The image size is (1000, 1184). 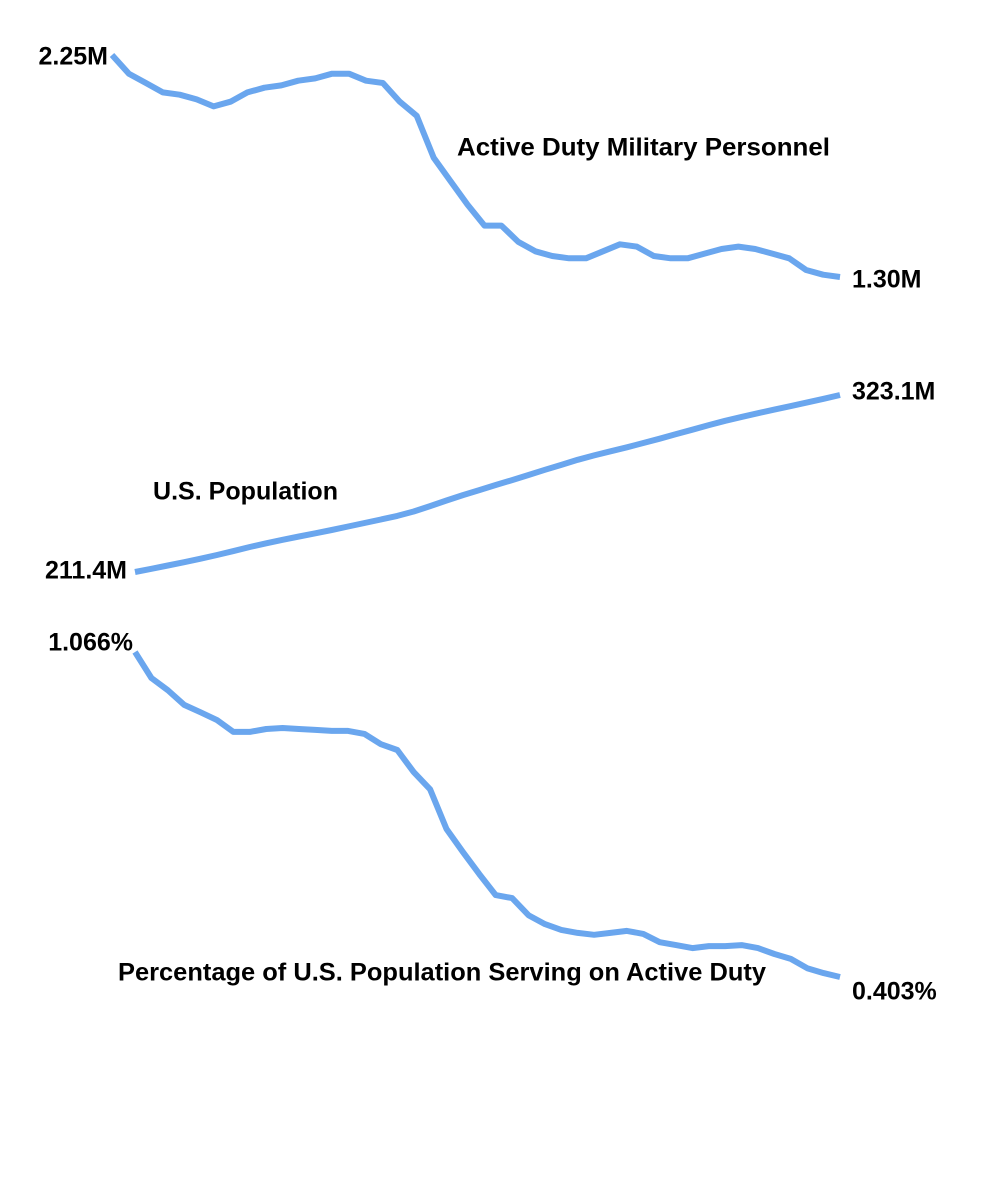 I want to click on value-label: 0.403%, so click(x=894, y=992).